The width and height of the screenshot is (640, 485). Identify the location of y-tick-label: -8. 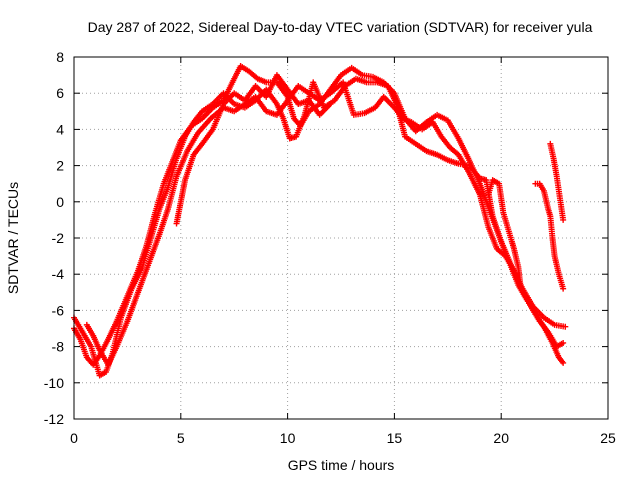
(58, 347).